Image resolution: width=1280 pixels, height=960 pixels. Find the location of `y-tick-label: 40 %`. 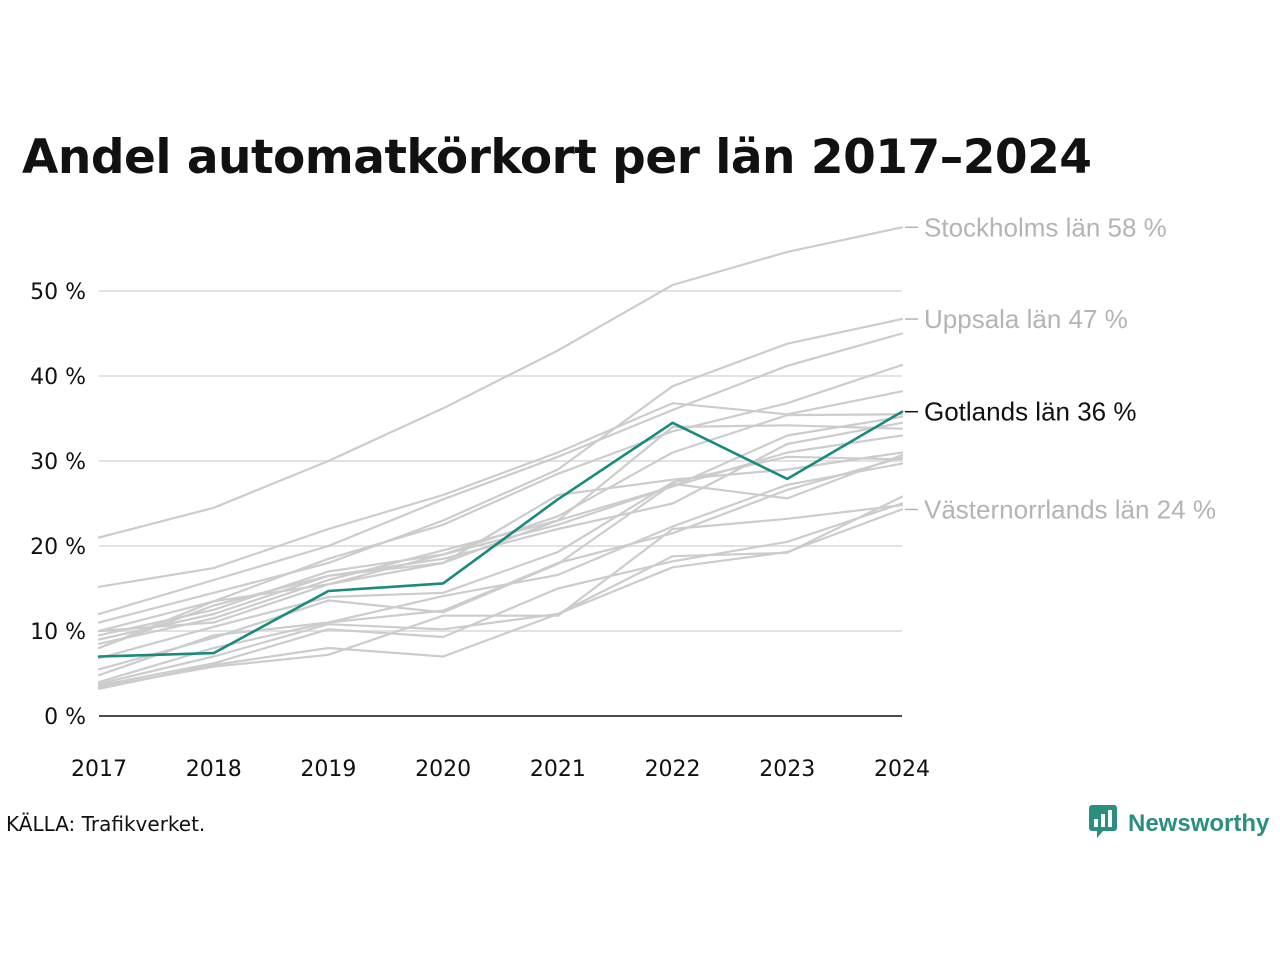

y-tick-label: 40 % is located at coordinates (58, 377).